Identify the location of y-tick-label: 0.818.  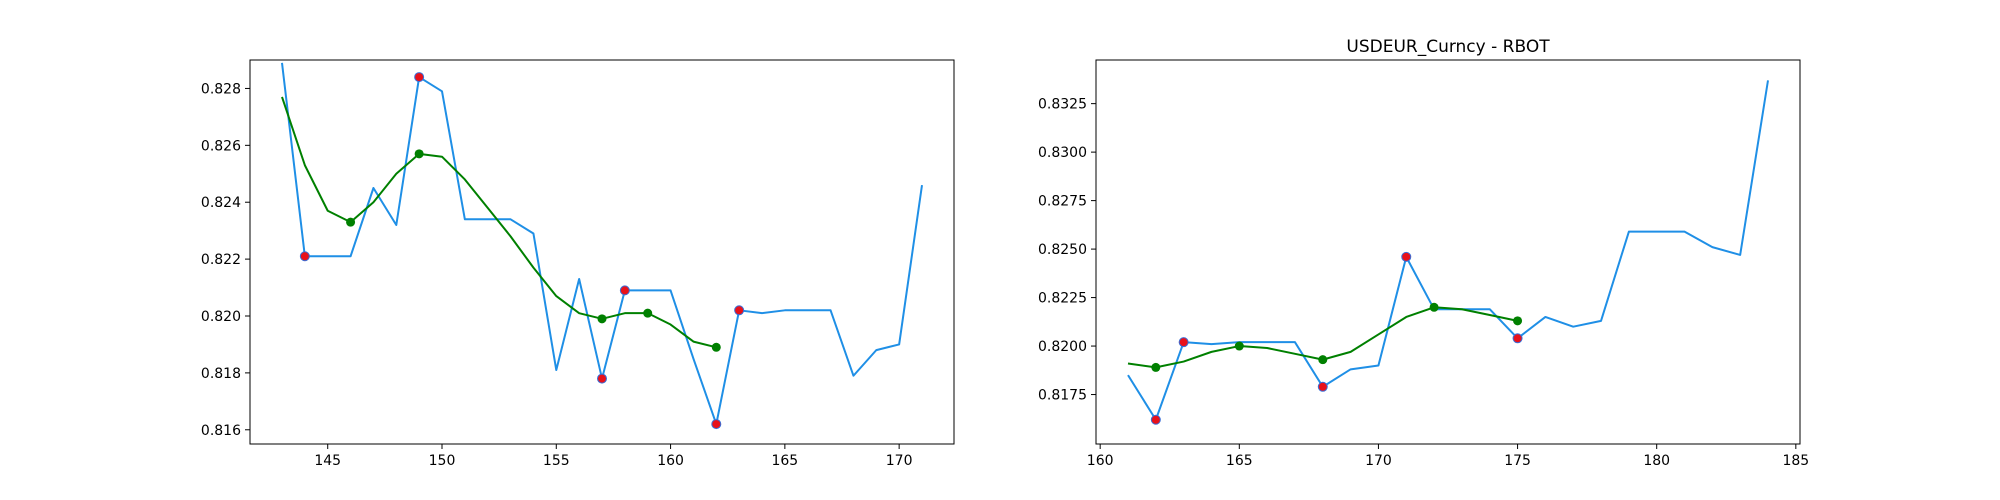
(221, 374).